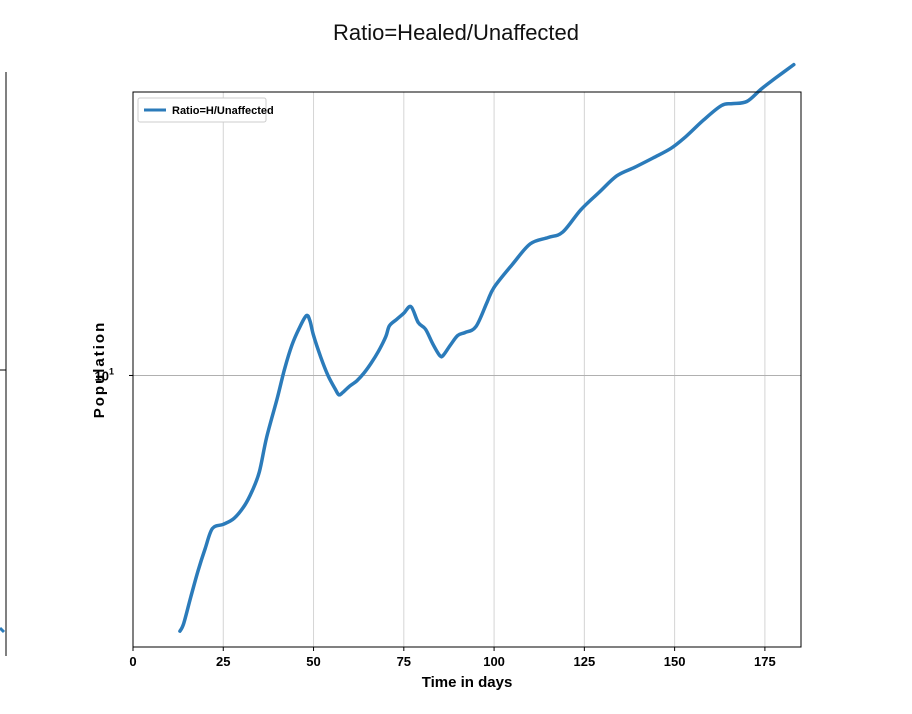  What do you see at coordinates (675, 661) in the screenshot?
I see `x-tick-label: 150` at bounding box center [675, 661].